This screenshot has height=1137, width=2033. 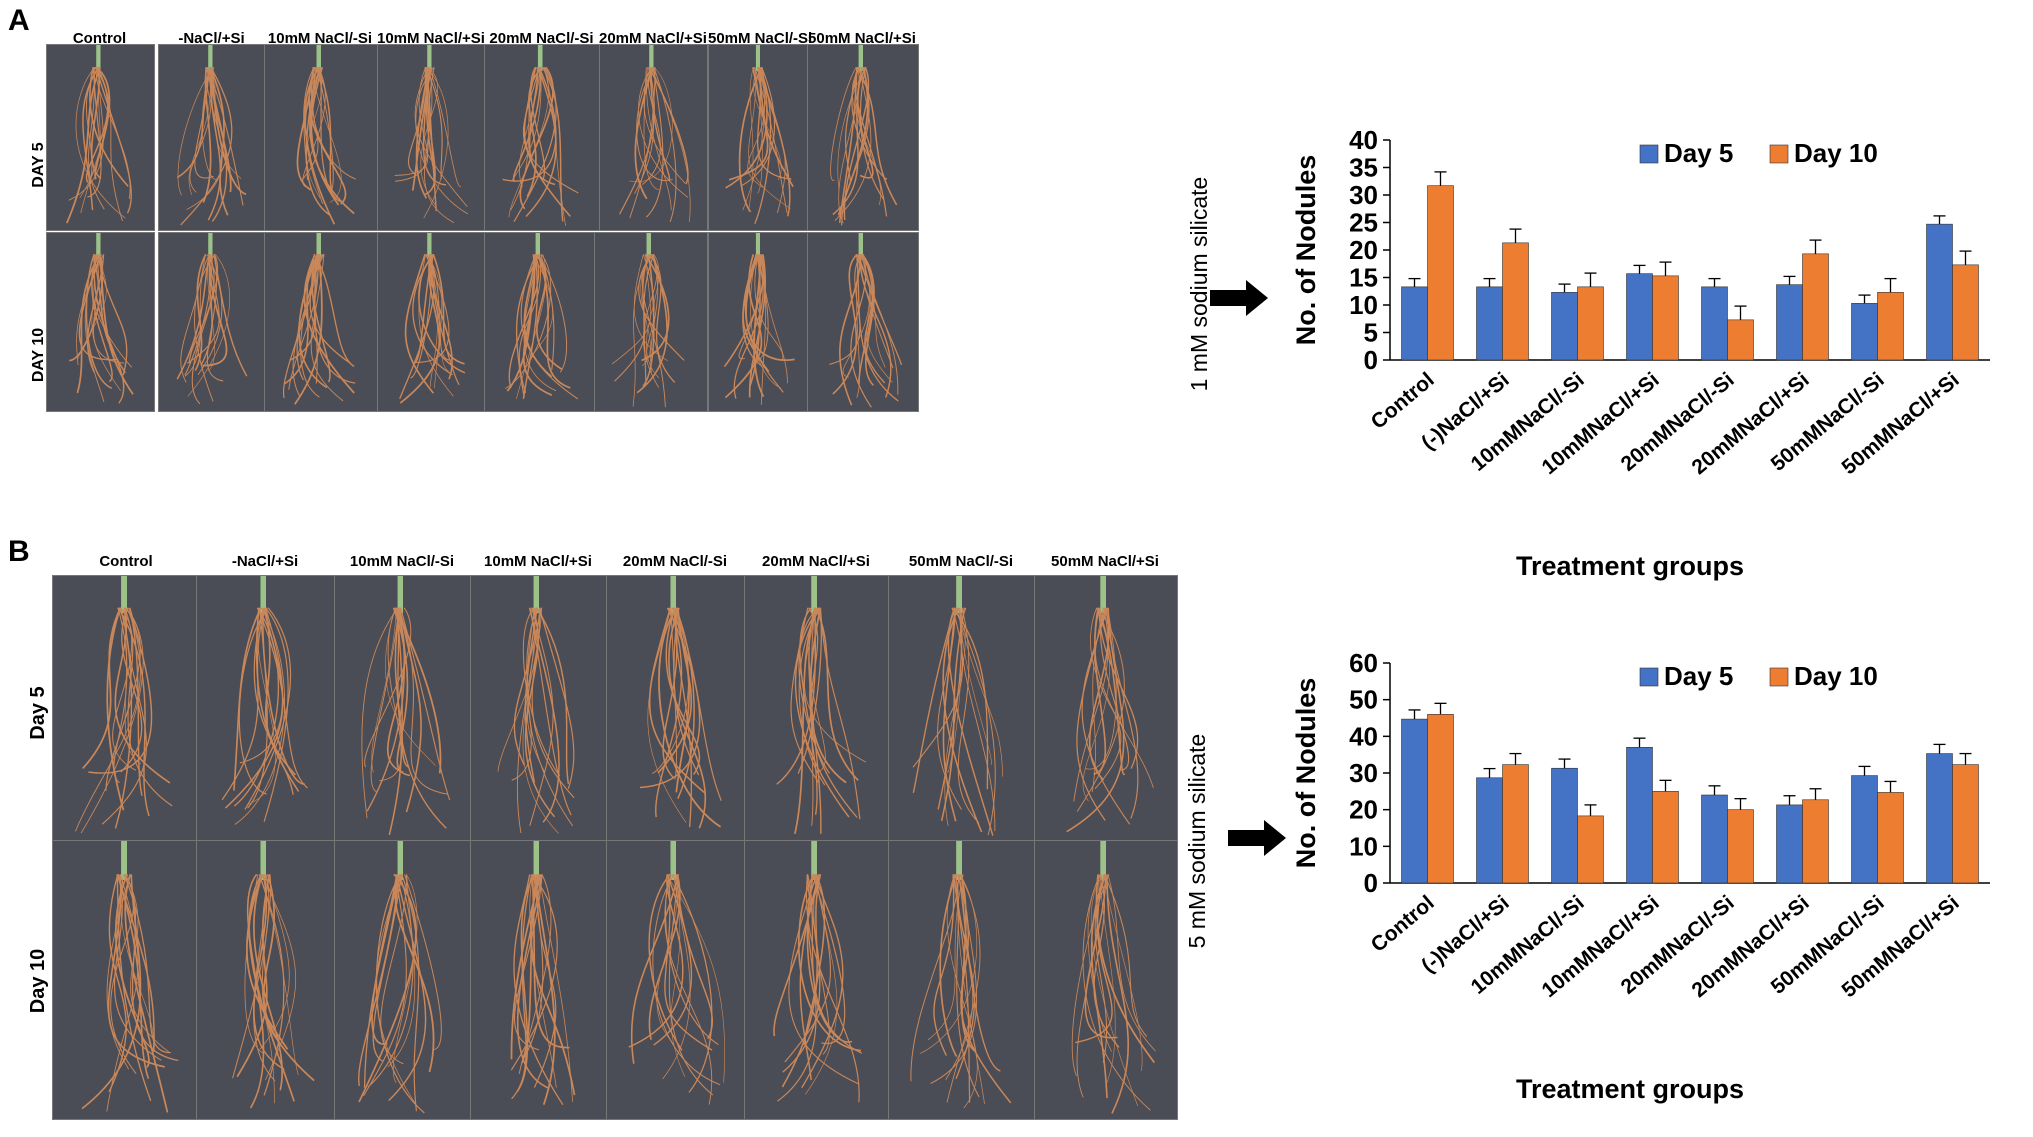 I want to click on y-tick-label: 5, so click(x=1371, y=333).